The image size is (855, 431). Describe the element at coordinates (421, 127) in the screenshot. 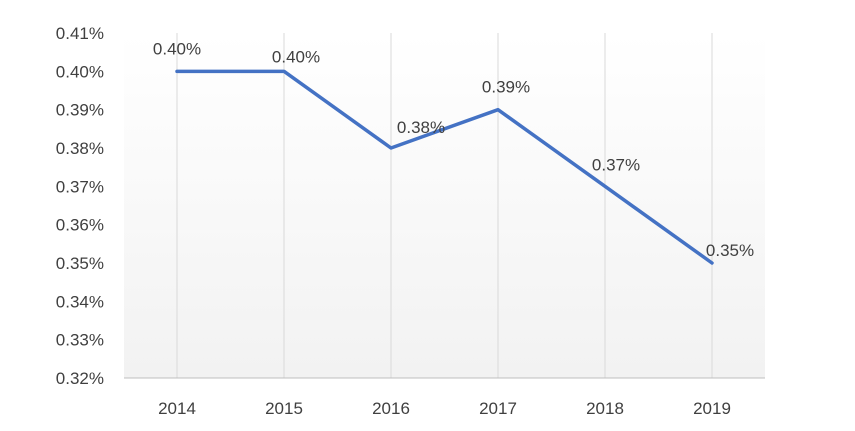

I see `data-label-2016: 0.38%` at that location.